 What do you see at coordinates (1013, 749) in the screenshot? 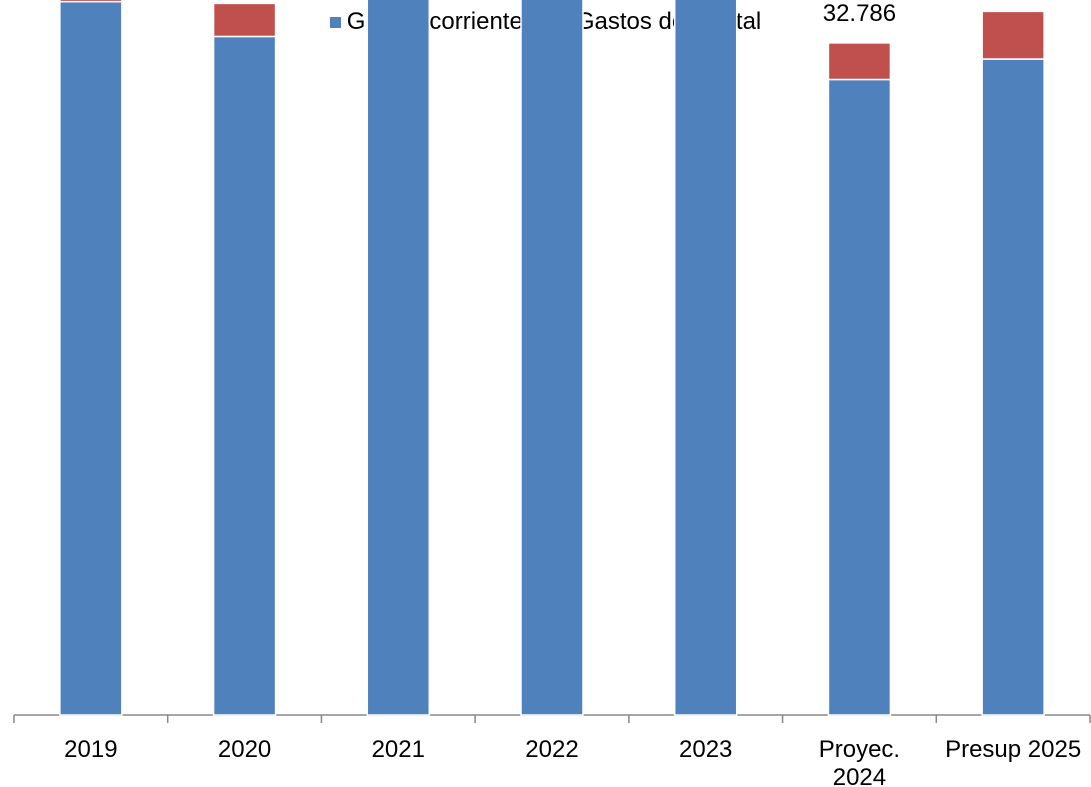
I see `x-tick-label: Presup 2025` at bounding box center [1013, 749].